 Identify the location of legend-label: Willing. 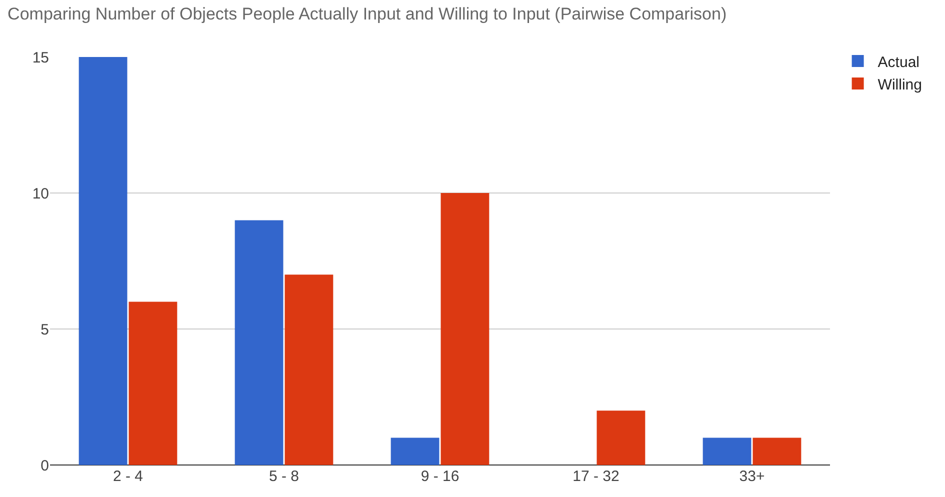
(900, 85).